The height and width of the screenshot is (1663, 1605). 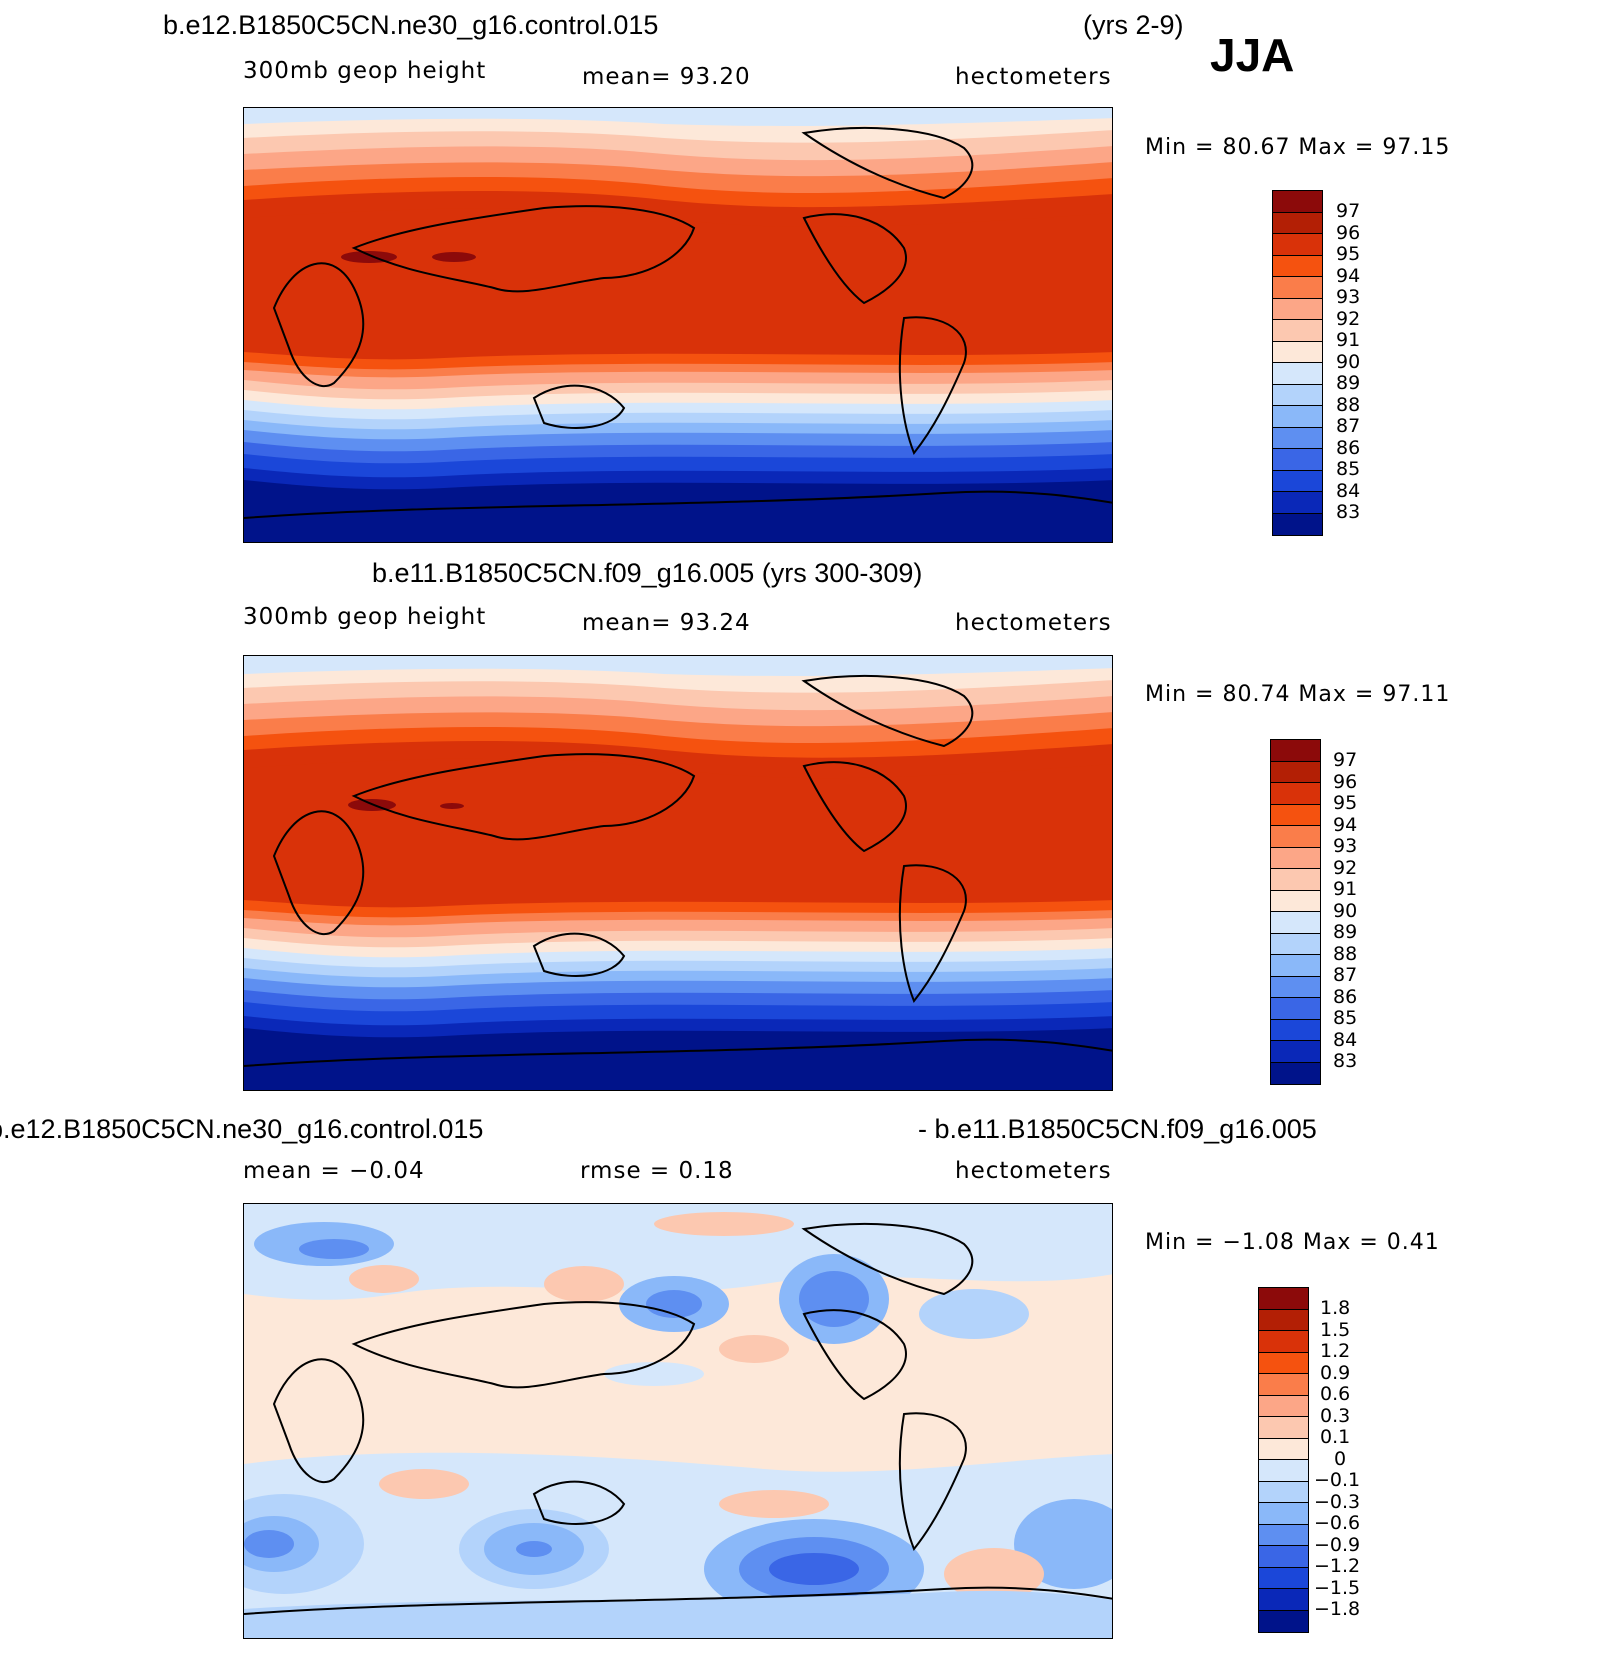 What do you see at coordinates (1292, 1242) in the screenshot?
I see `panel3-minmax: Min = −1.08 Max = 0.41` at bounding box center [1292, 1242].